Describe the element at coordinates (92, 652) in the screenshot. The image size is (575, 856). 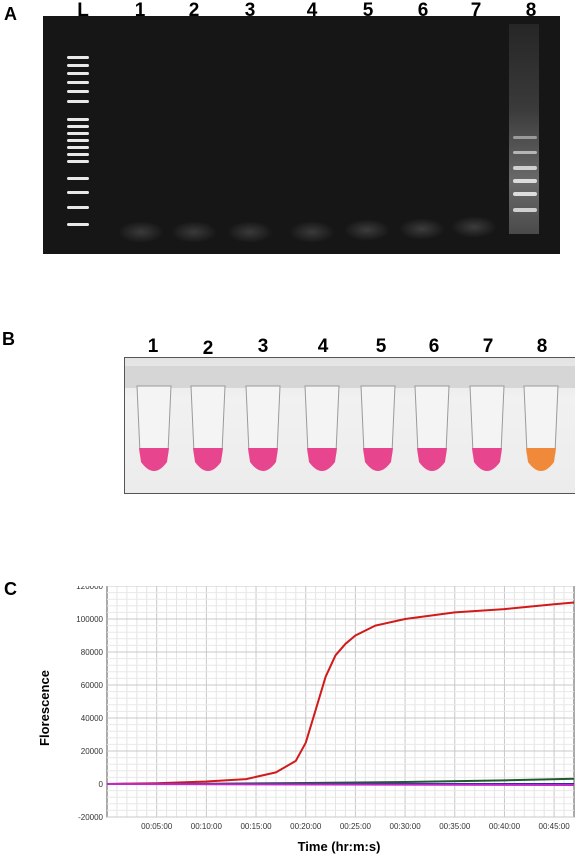
I see `y-tick-label: 80000` at that location.